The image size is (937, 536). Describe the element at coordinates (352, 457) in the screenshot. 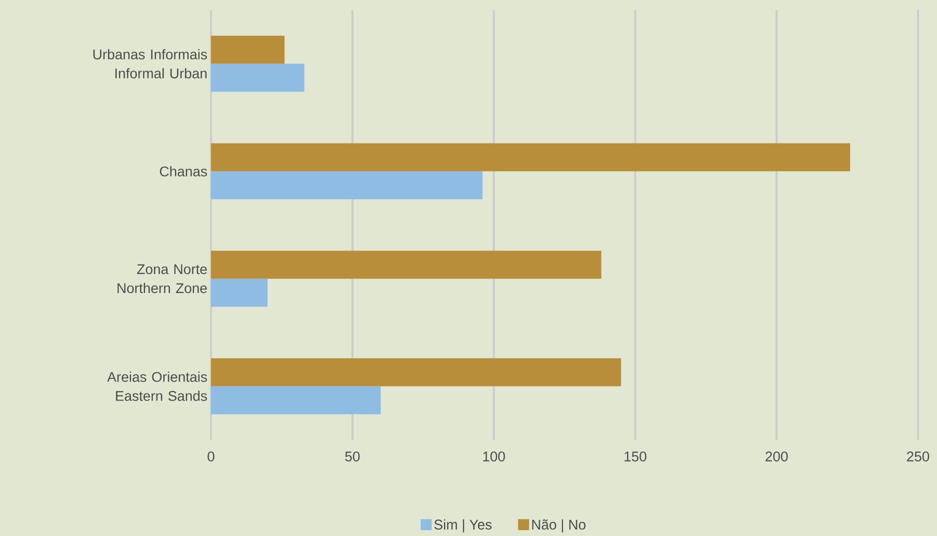

I see `x-tick-label: 50` at that location.